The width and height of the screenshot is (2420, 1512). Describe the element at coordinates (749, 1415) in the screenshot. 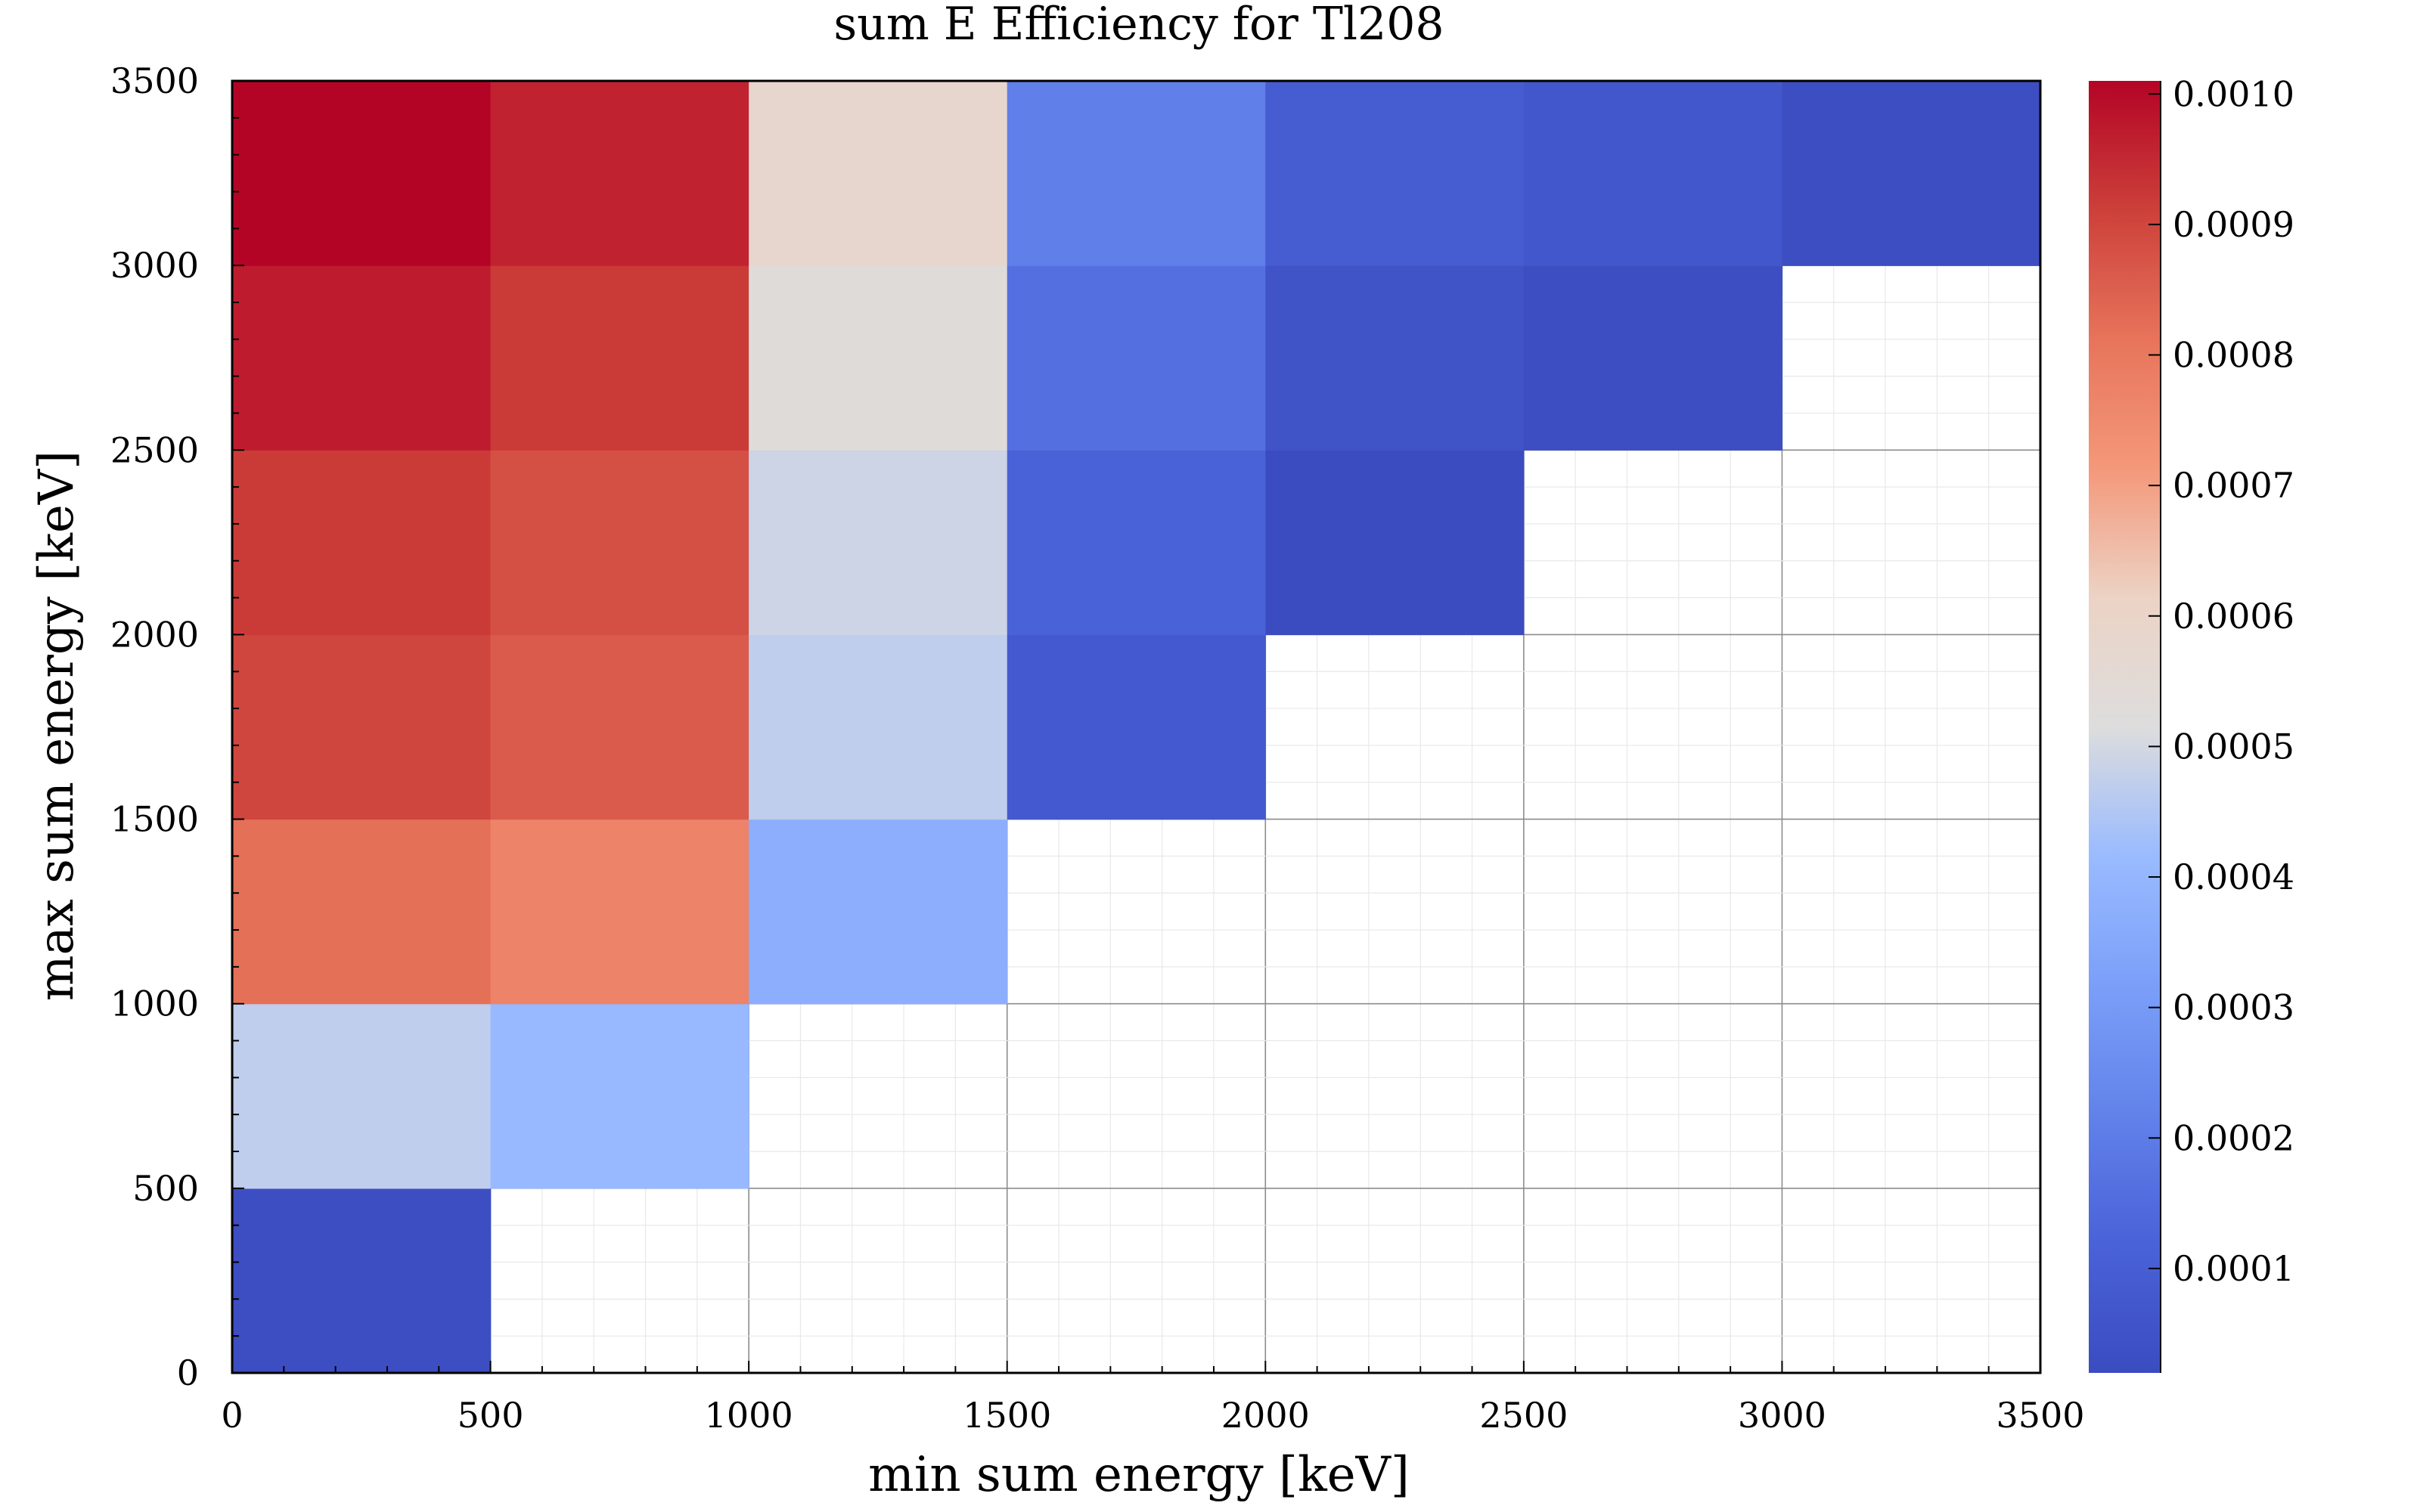

I see `x-tick-label: 1000` at that location.